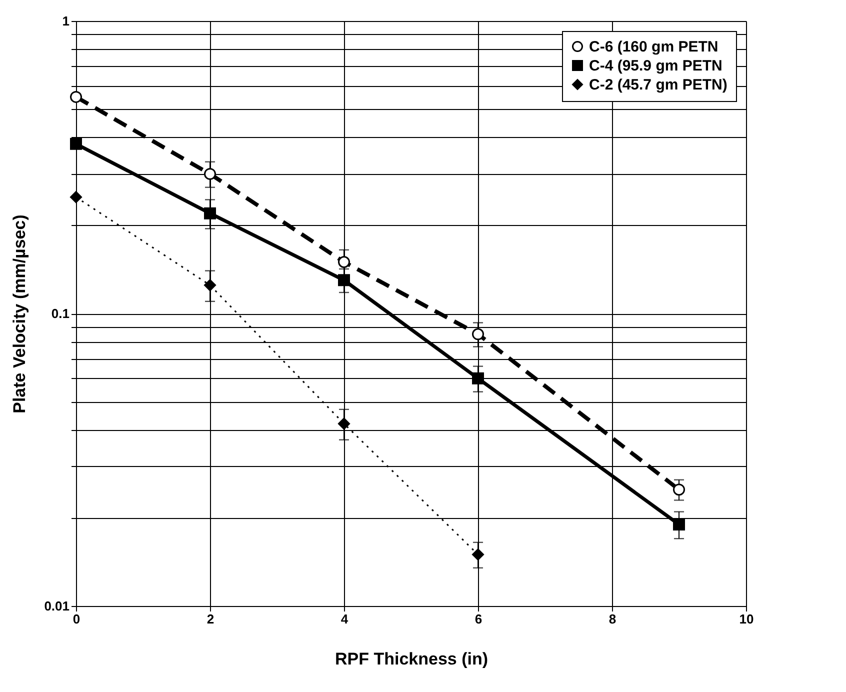 This screenshot has height=692, width=846. I want to click on legend-label: C-4 (95.9 gm PETN, so click(655, 66).